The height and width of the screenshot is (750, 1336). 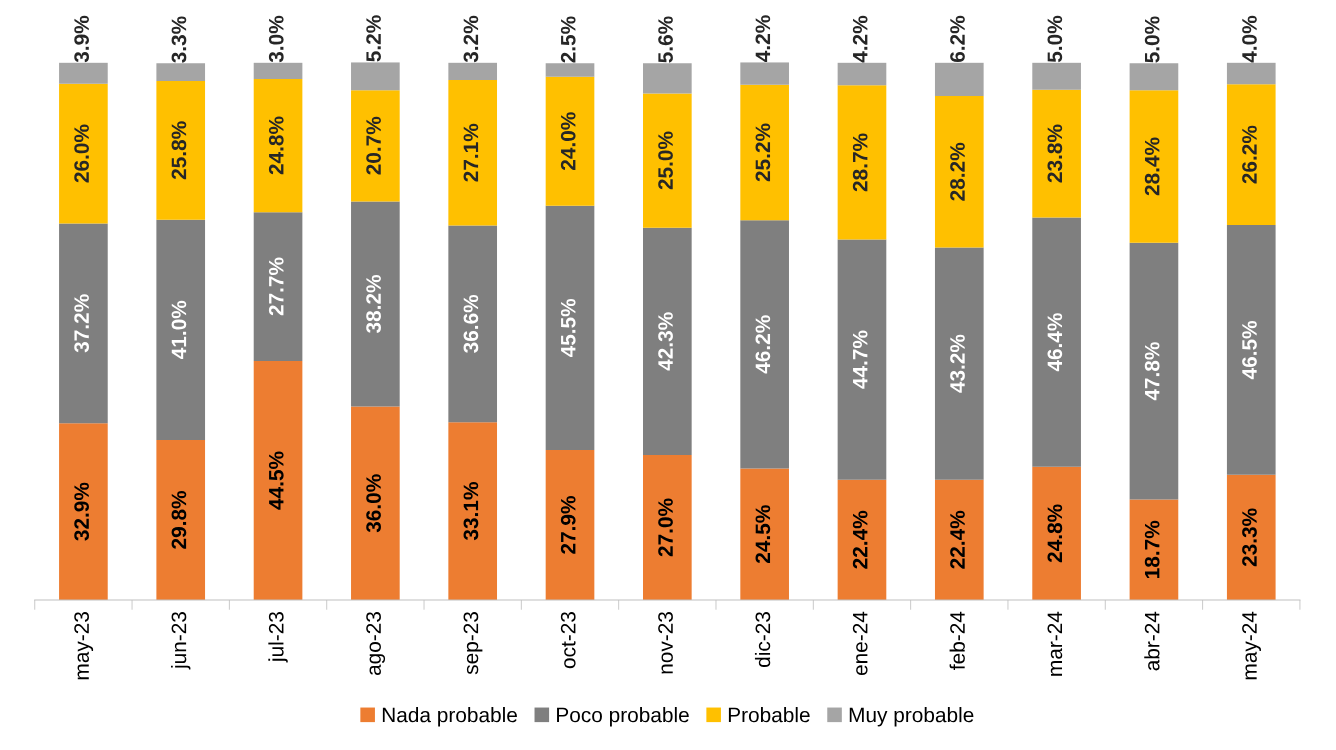 I want to click on data-label: 6.2%, so click(x=957, y=39).